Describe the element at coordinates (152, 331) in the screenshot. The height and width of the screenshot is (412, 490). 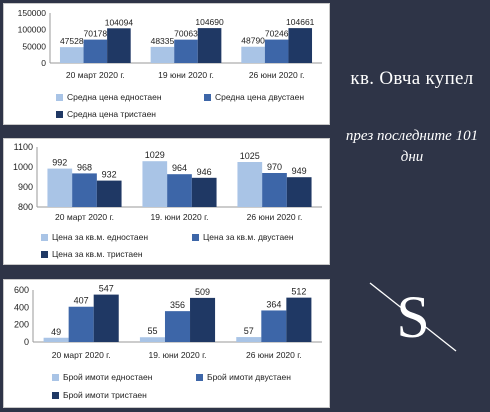
I see `data-label: 55` at that location.